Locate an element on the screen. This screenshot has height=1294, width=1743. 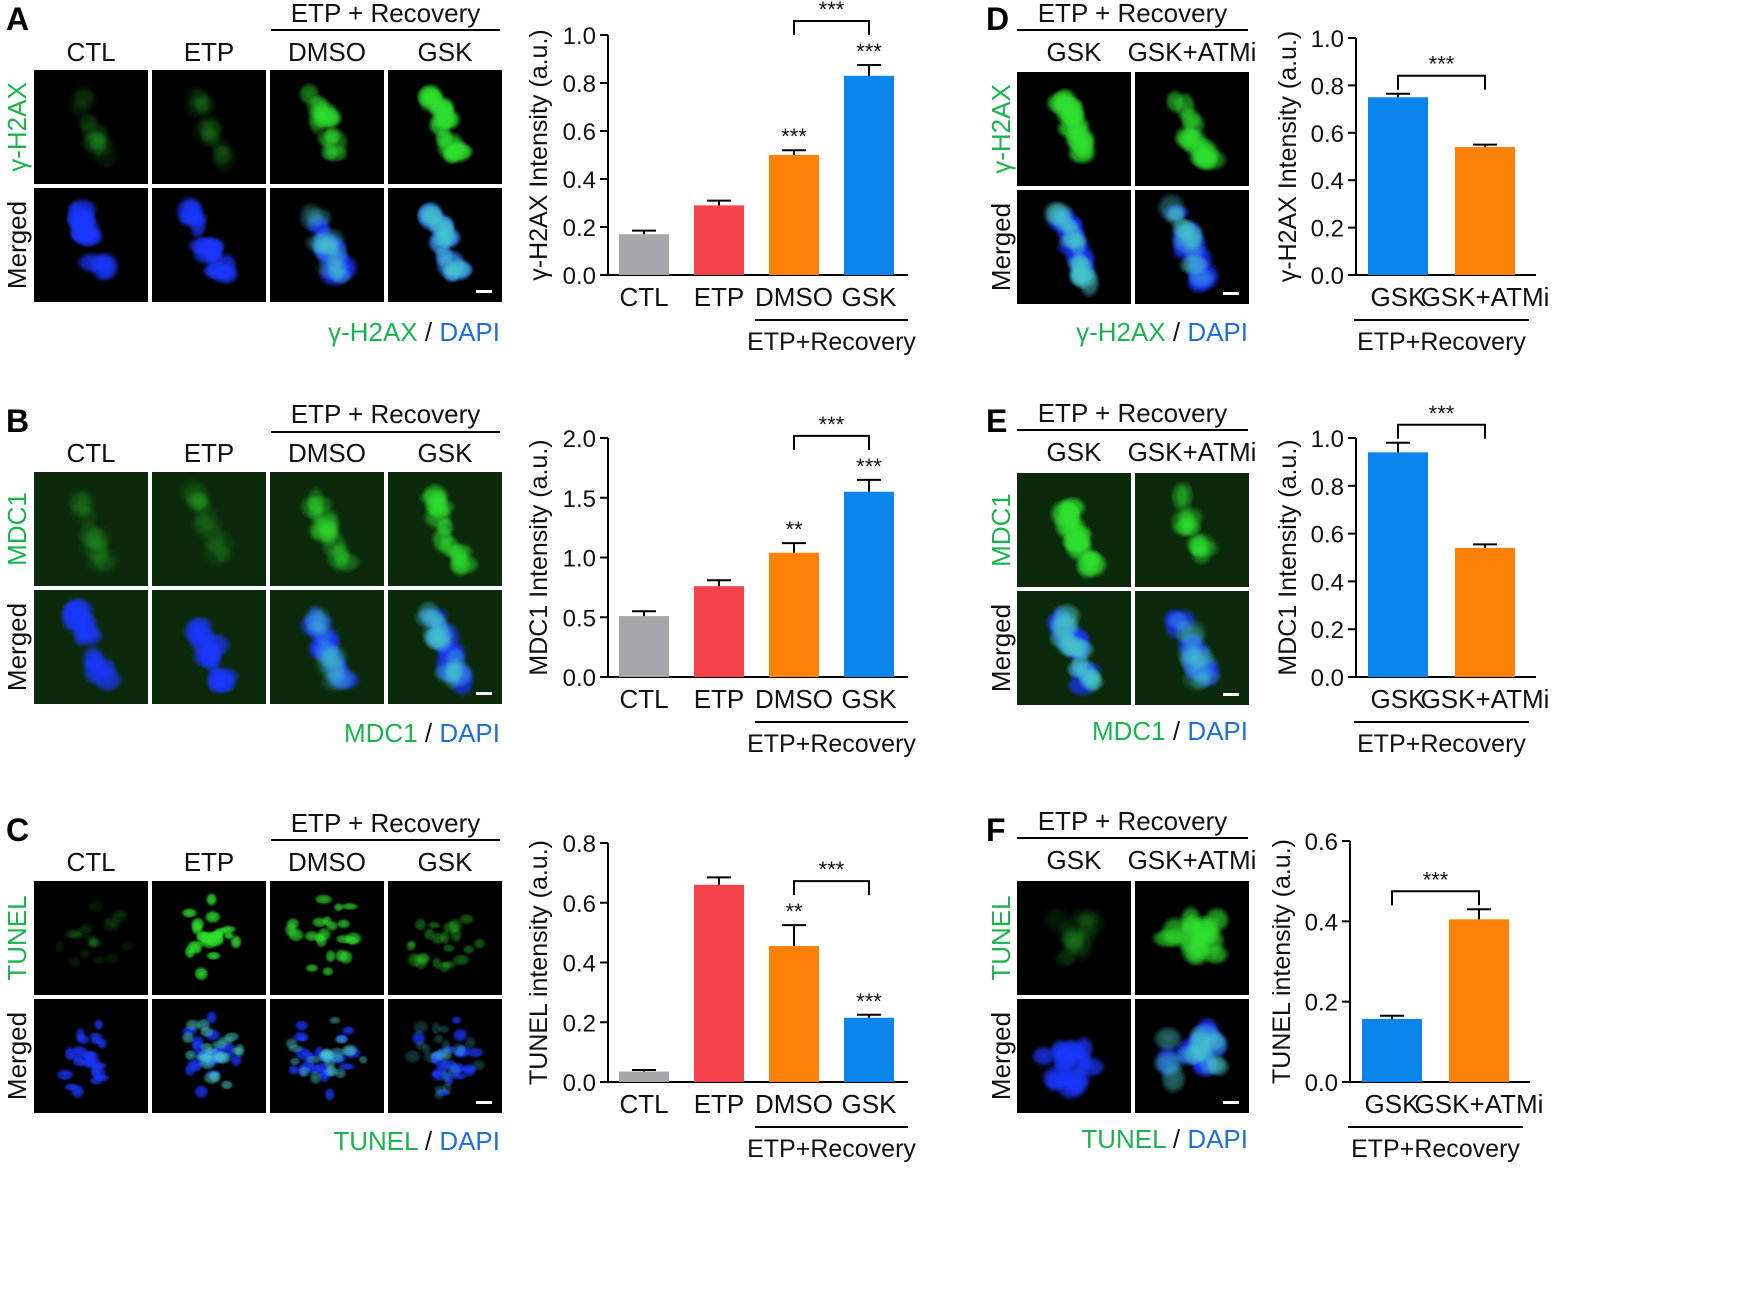
panel-letter: F is located at coordinates (996, 830).